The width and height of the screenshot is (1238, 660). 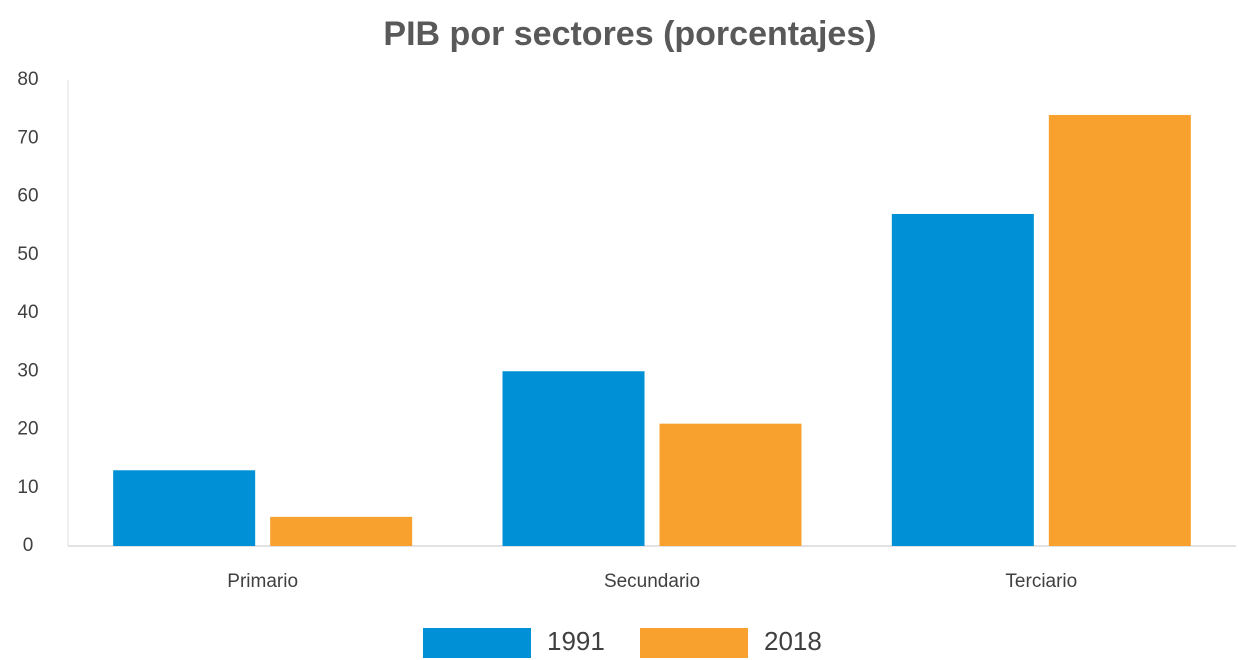 What do you see at coordinates (652, 581) in the screenshot?
I see `x-tick-label: Secundario` at bounding box center [652, 581].